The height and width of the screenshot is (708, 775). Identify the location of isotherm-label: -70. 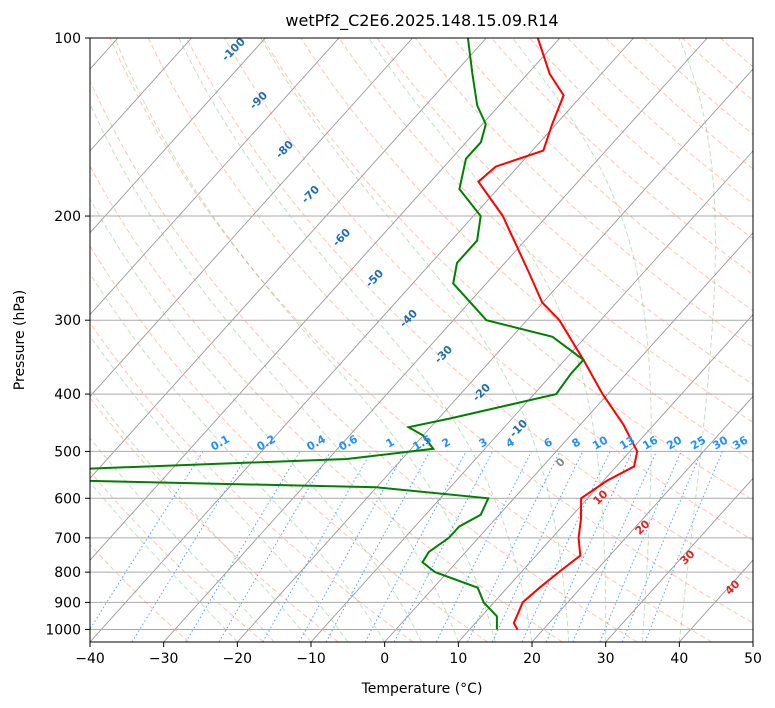
(310, 194).